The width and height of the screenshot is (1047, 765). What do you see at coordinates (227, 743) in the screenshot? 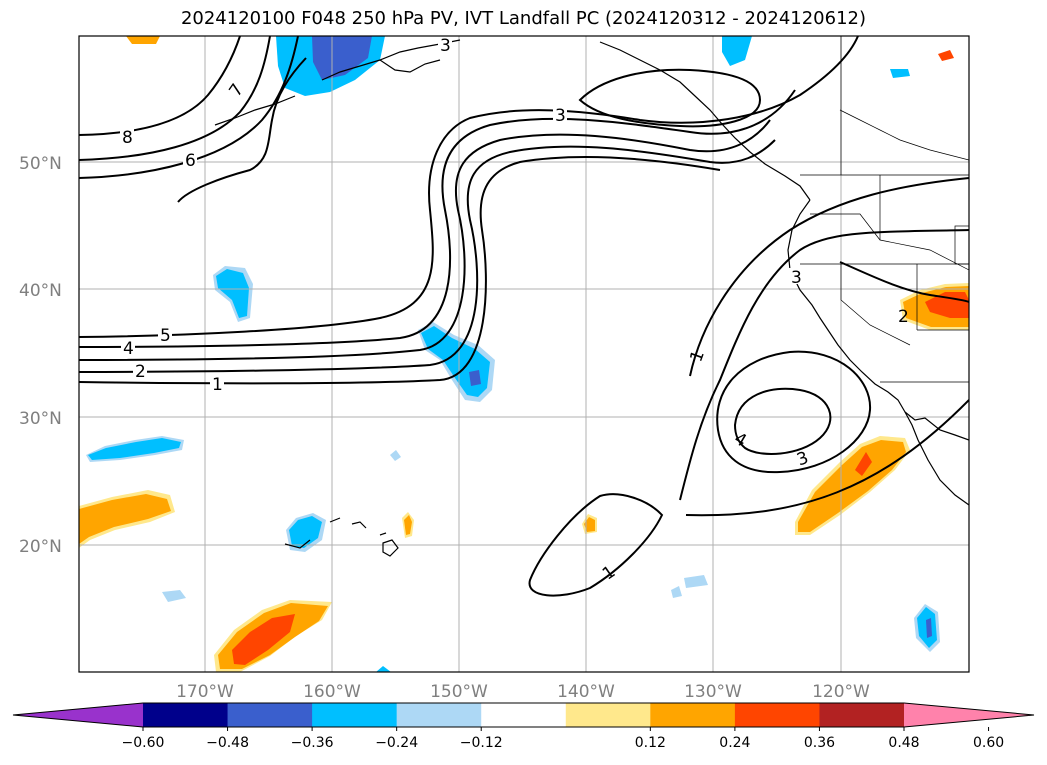
I see `colorbar-tick-label: −0.48` at bounding box center [227, 743].